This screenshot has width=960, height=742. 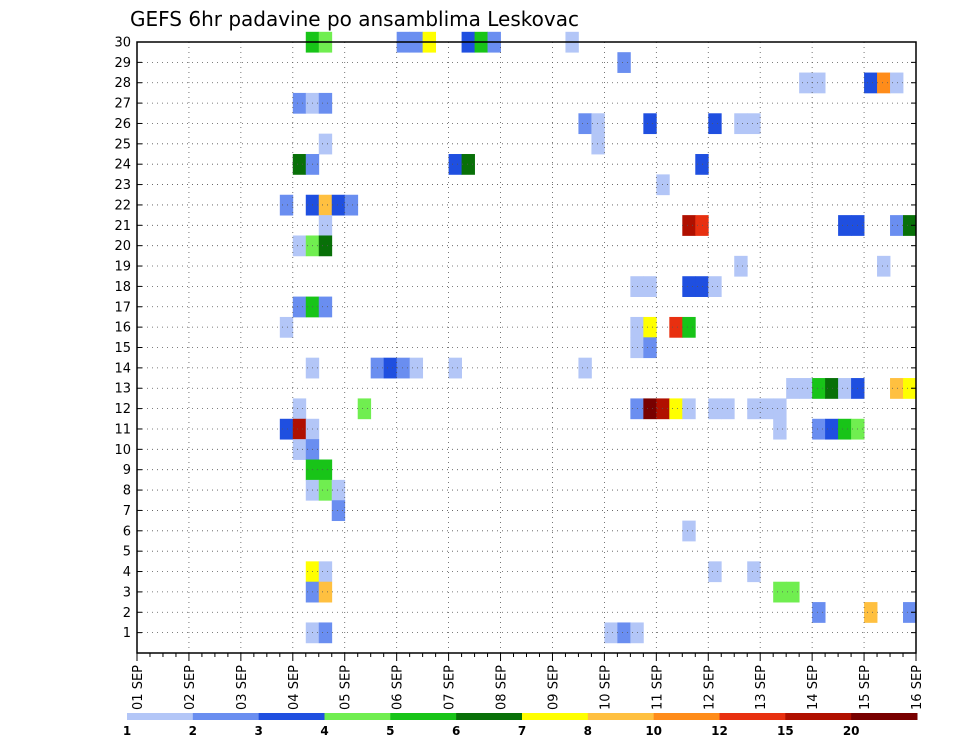 I want to click on legend-label: 2, so click(x=193, y=731).